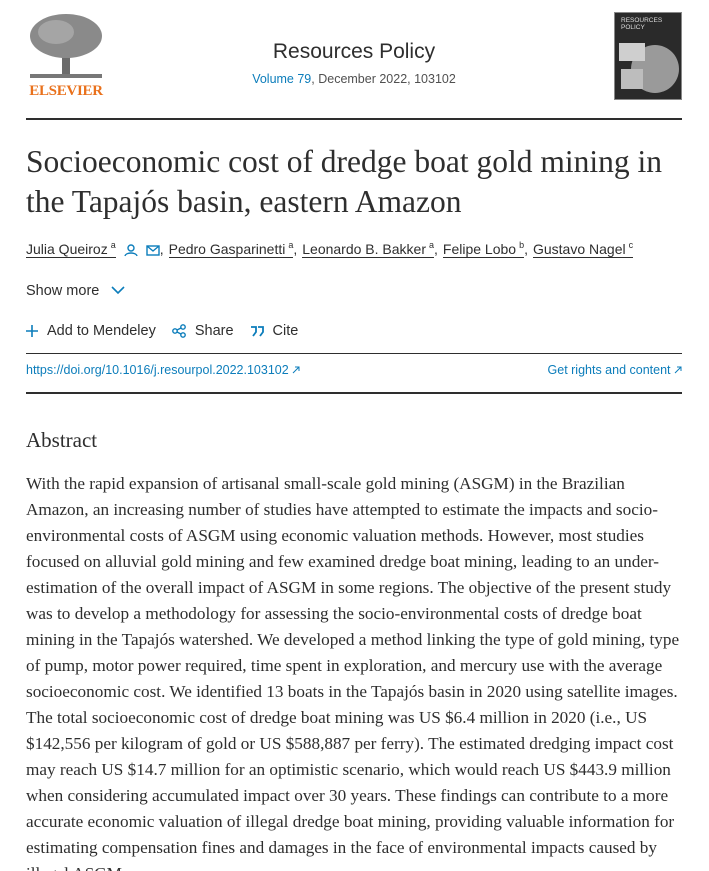 This screenshot has width=709, height=871. What do you see at coordinates (67, 248) in the screenshot?
I see `author-name: Julia Queiroz` at bounding box center [67, 248].